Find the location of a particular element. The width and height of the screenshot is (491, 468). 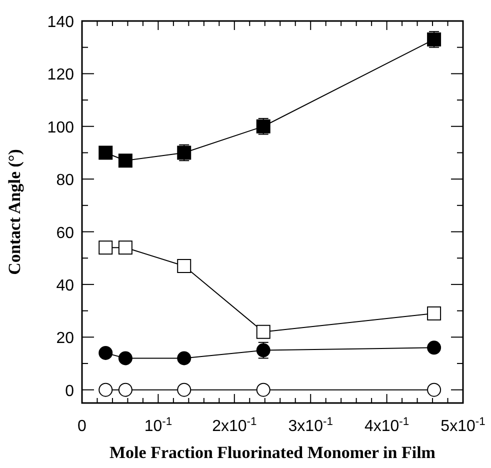

x-tick-label: 3x10$^{-1}$ is located at coordinates (310, 425).